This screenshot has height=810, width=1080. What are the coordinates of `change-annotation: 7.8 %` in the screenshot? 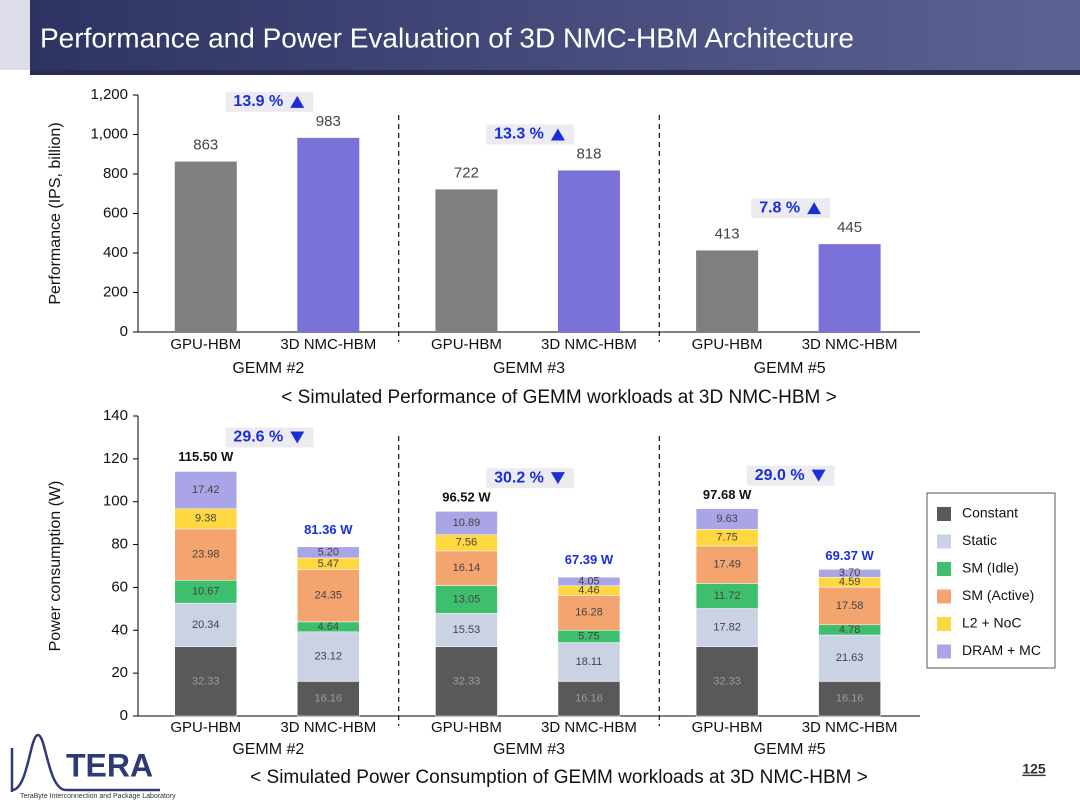 It's located at (779, 207).